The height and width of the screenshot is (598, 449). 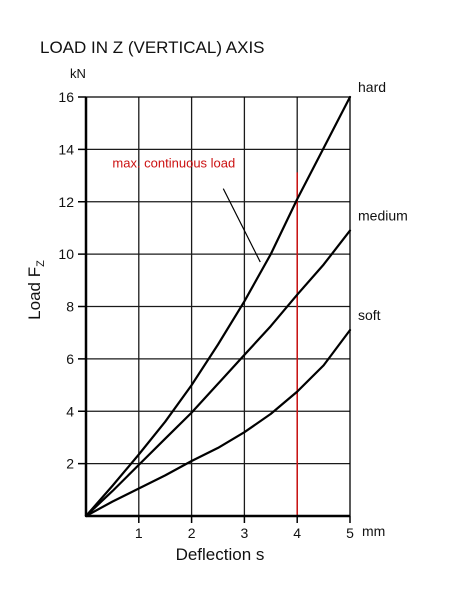 I want to click on y-axis-label-main: Load F, so click(x=34, y=293).